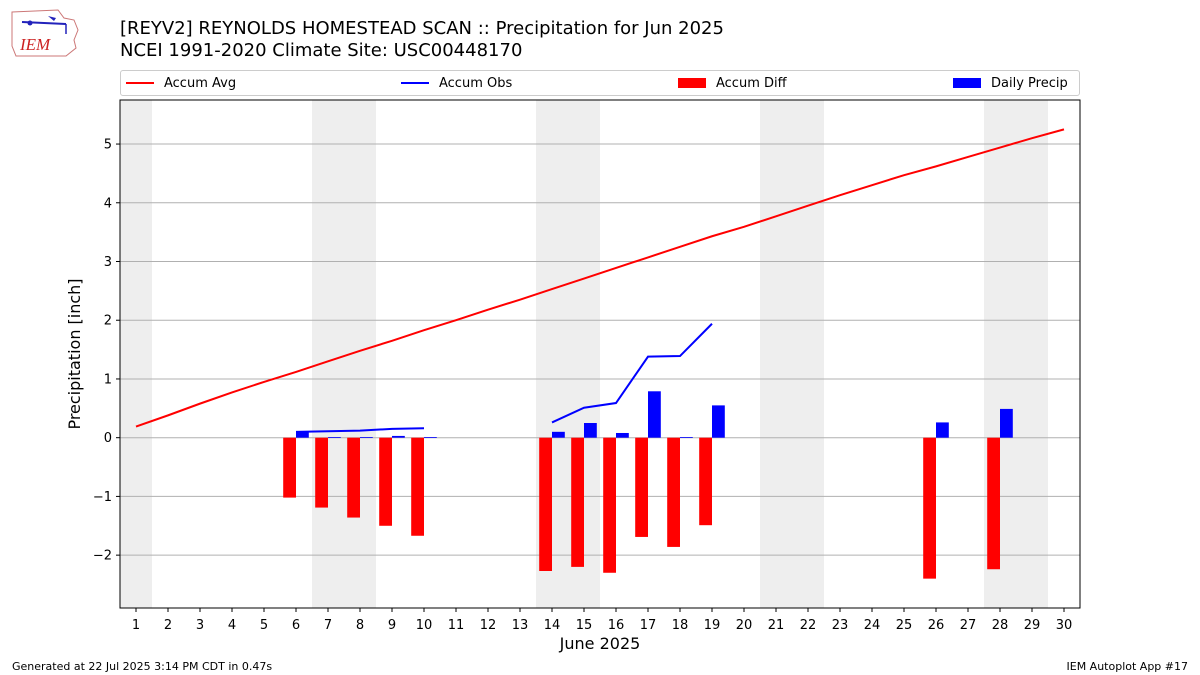 This screenshot has width=1200, height=675. What do you see at coordinates (321, 50) in the screenshot?
I see `chart-subtitle: NCEI 1991-2020 Climate Site: USC00448170` at bounding box center [321, 50].